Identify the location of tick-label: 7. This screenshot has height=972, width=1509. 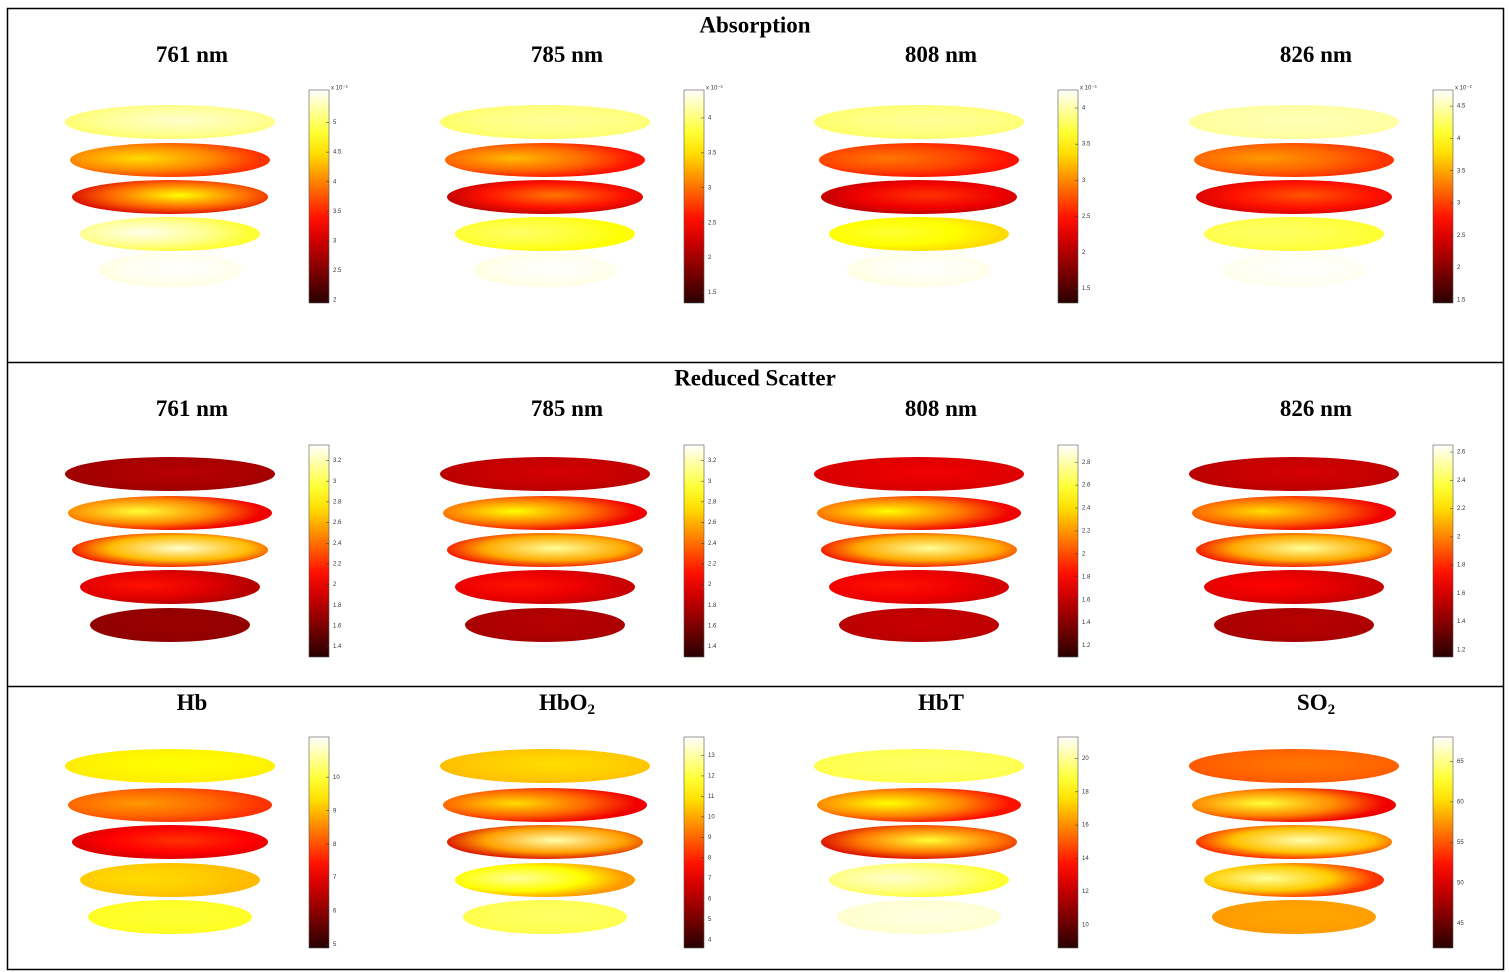
(710, 879).